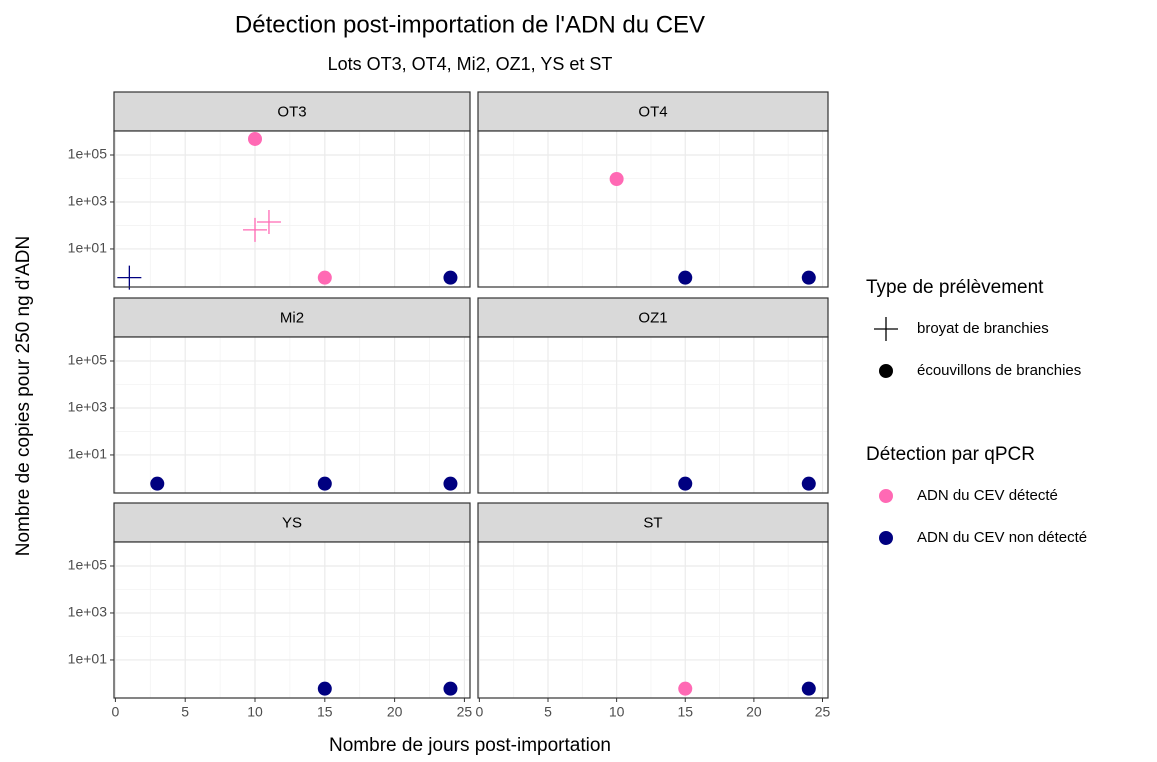  Describe the element at coordinates (950, 454) in the screenshot. I see `legend-title: Détection par qPCR` at that location.